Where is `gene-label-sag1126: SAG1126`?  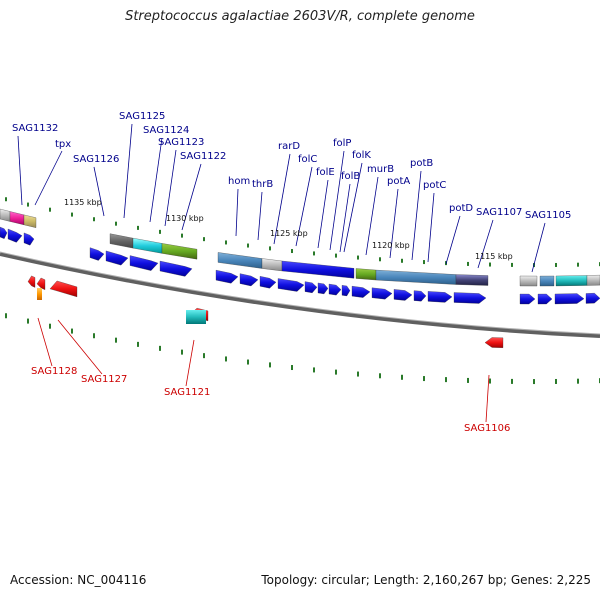
gene-label-sag1126: SAG1126 is located at coordinates (96, 159).